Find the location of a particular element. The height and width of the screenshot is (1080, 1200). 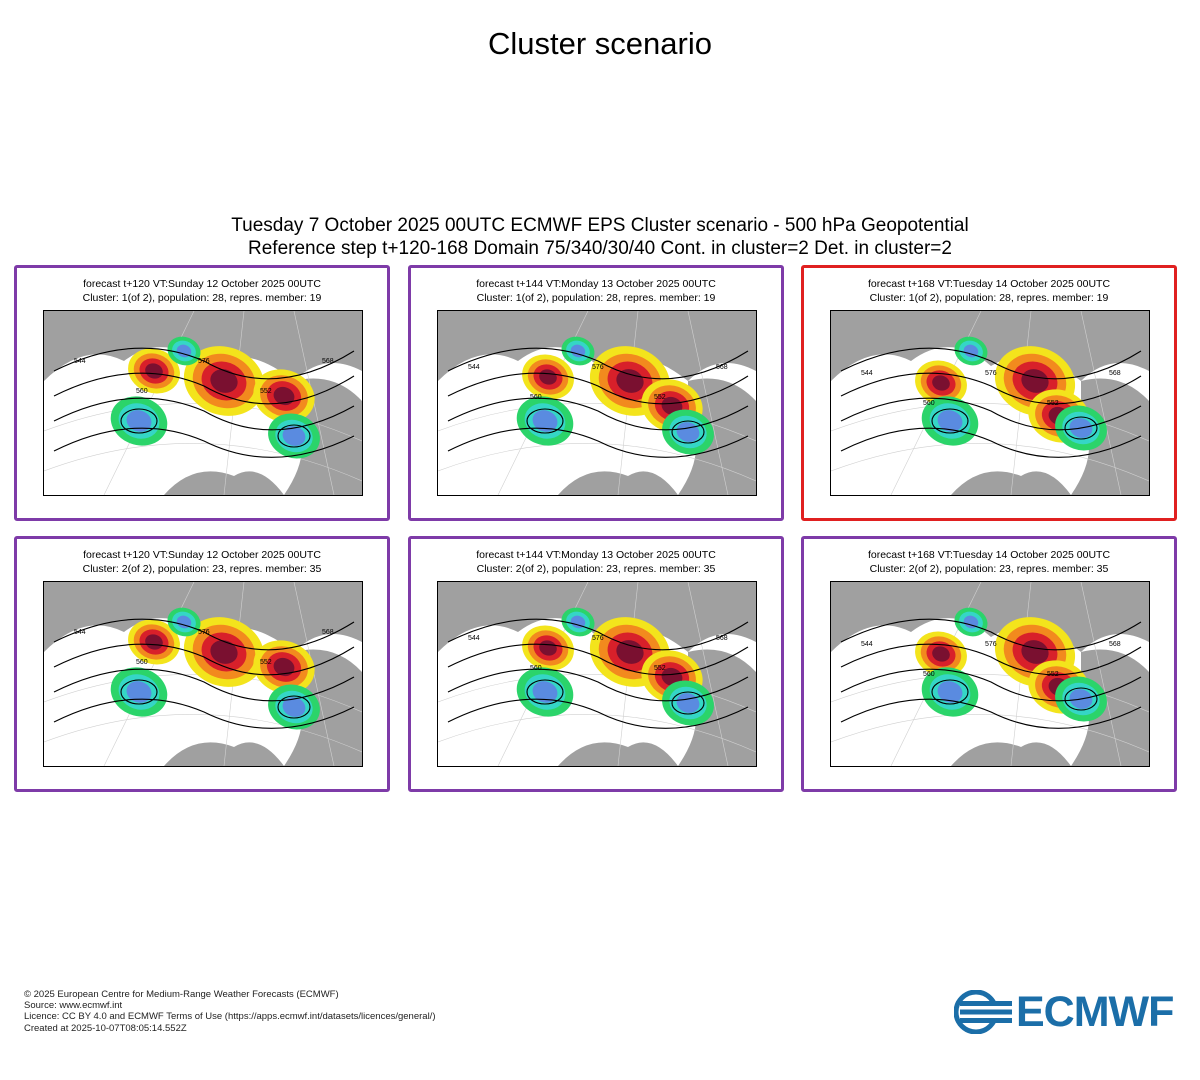

footer-source: Source: www.ecmwf.int is located at coordinates (73, 1006).